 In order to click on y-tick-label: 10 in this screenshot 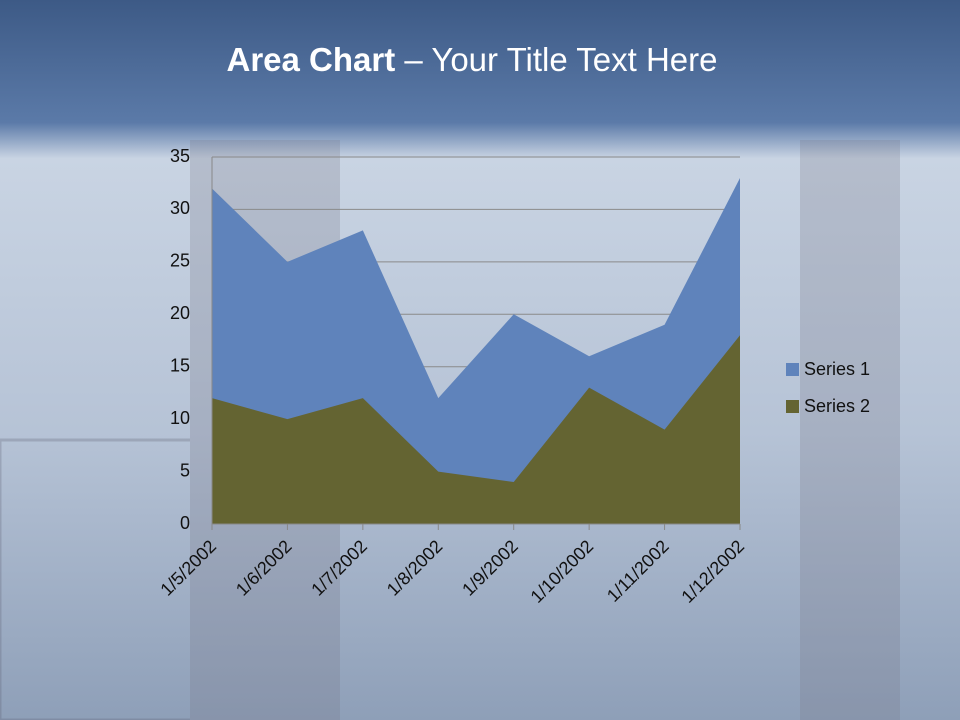, I will do `click(180, 418)`.